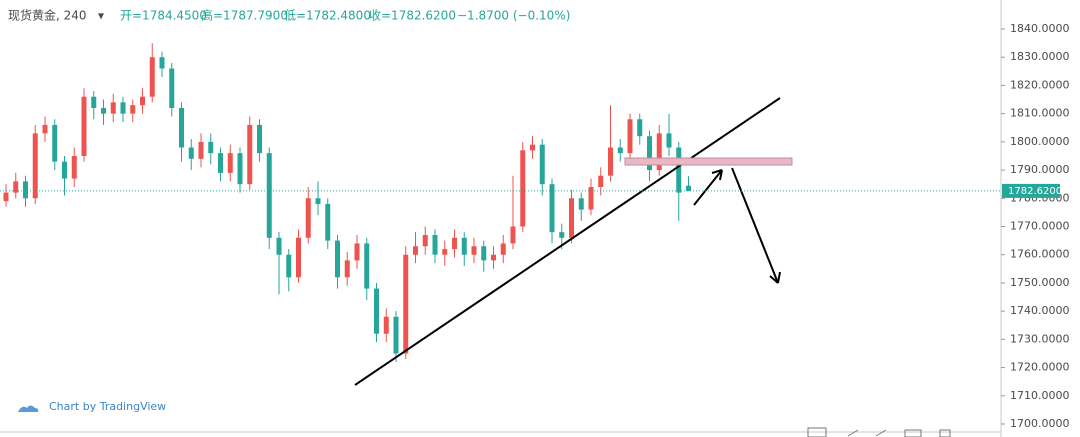 This screenshot has width=1080, height=437. I want to click on toolbar, so click(879, 432).